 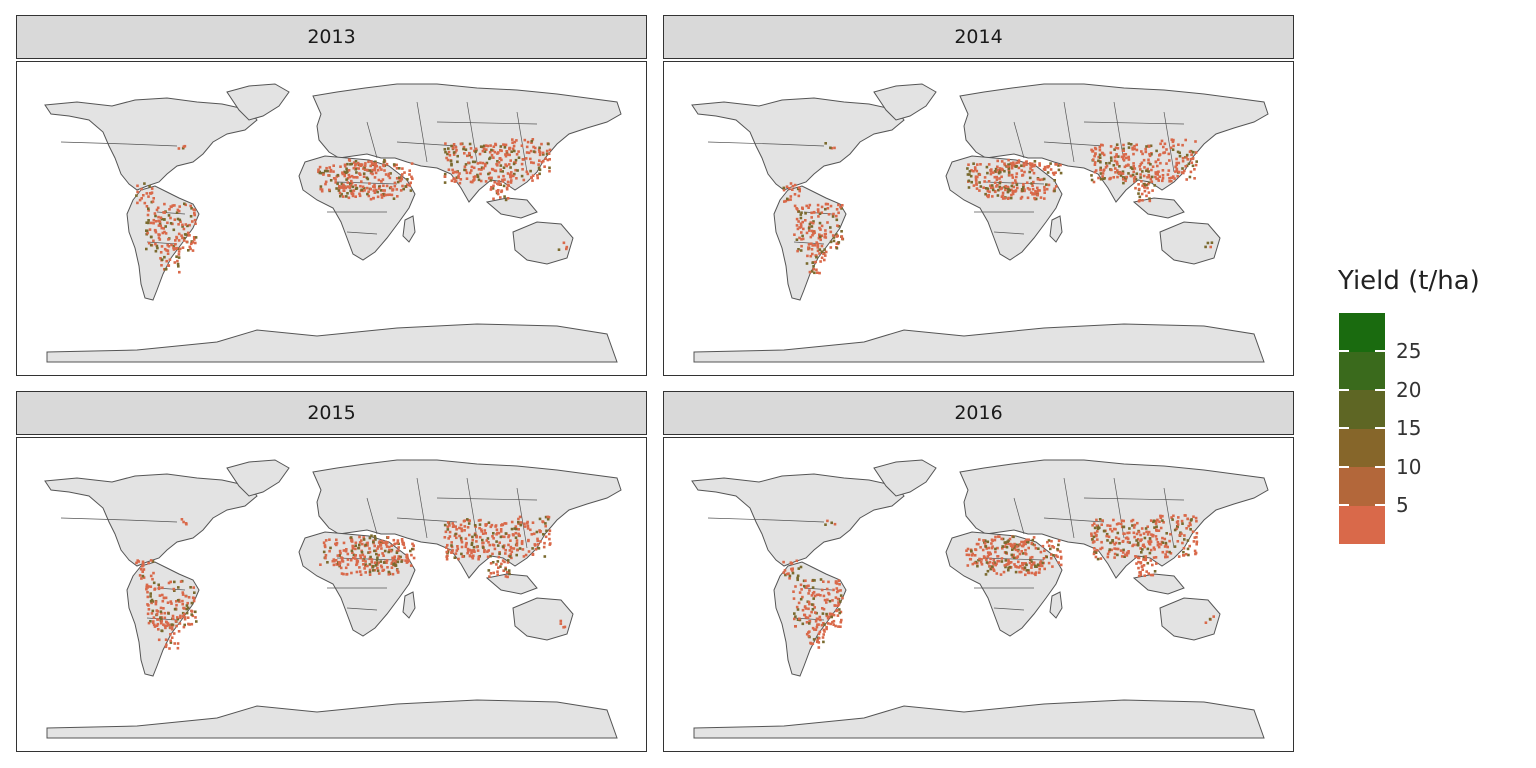 I want to click on legend-tick-mark, so click(x=1380, y=505).